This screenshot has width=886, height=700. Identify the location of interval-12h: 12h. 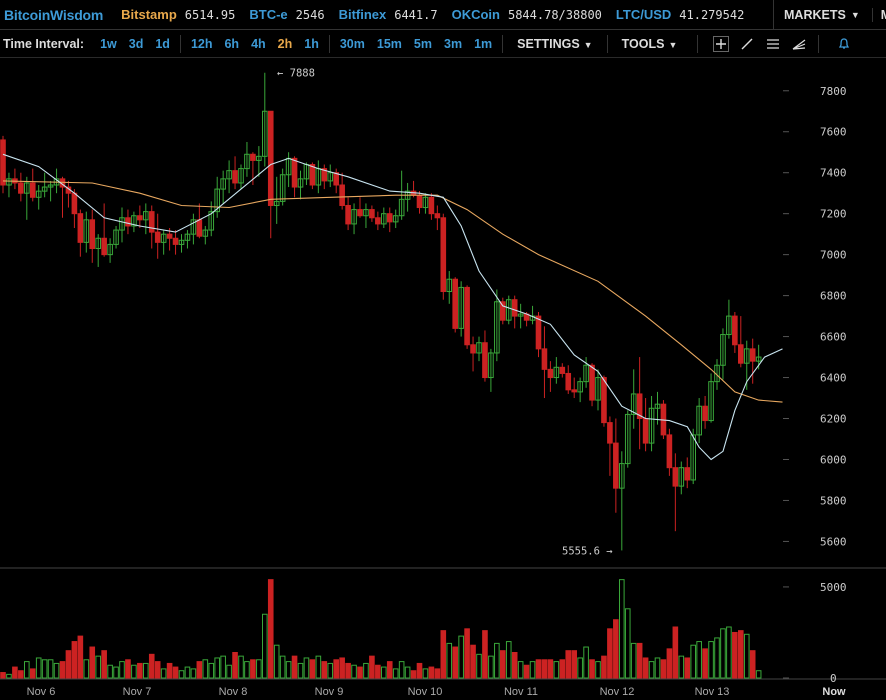
(201, 43).